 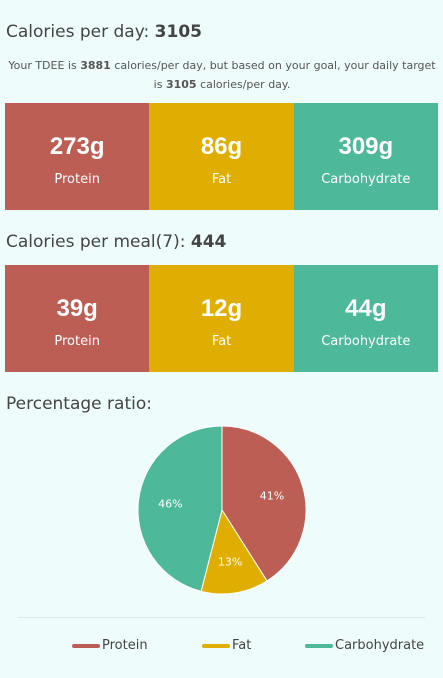 I want to click on daily-carb-label: Carbohydrate, so click(x=366, y=179).